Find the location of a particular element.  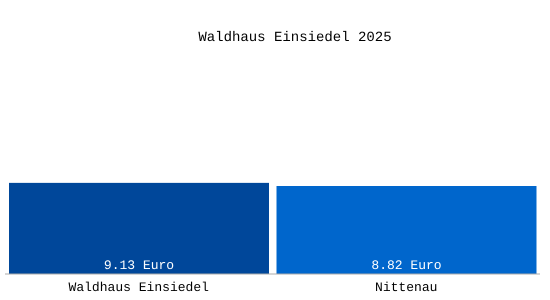

x-tick-label: Nittenau is located at coordinates (406, 288).